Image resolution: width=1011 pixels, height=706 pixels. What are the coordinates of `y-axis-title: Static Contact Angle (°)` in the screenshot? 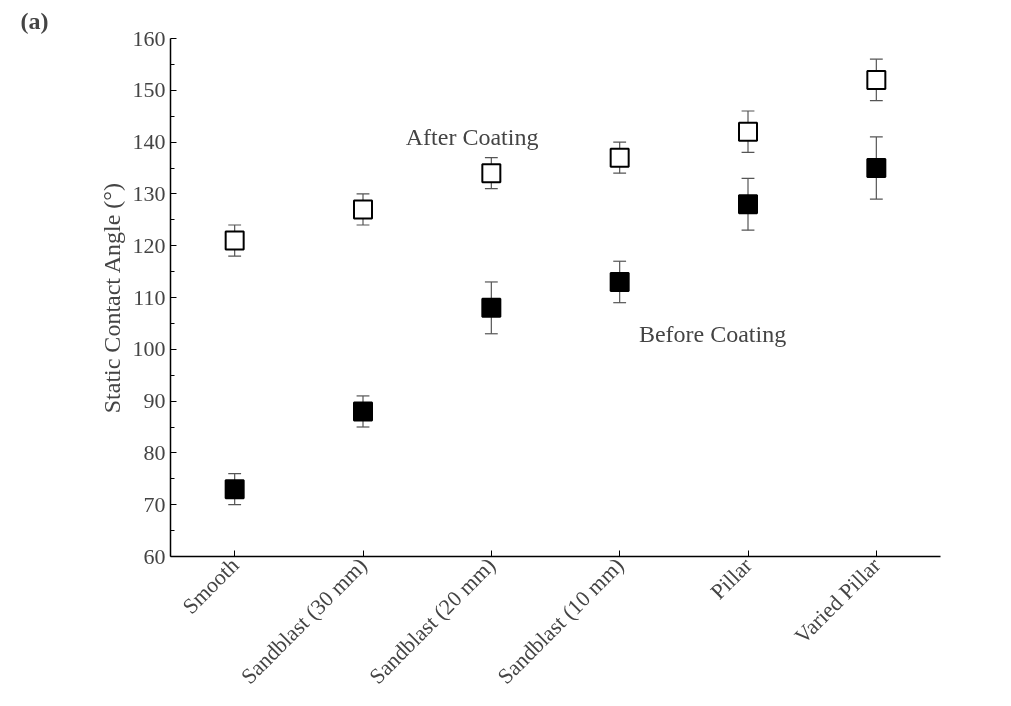 It's located at (111, 298).